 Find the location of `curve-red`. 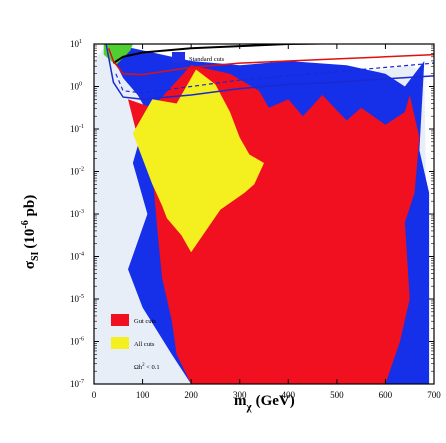

curve-red is located at coordinates (270, 62).